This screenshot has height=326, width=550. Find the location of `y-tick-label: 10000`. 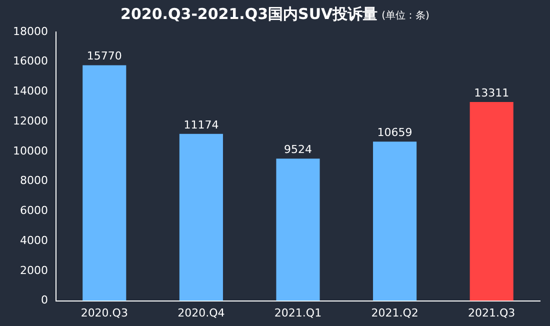

y-tick-label: 10000 is located at coordinates (30, 151).